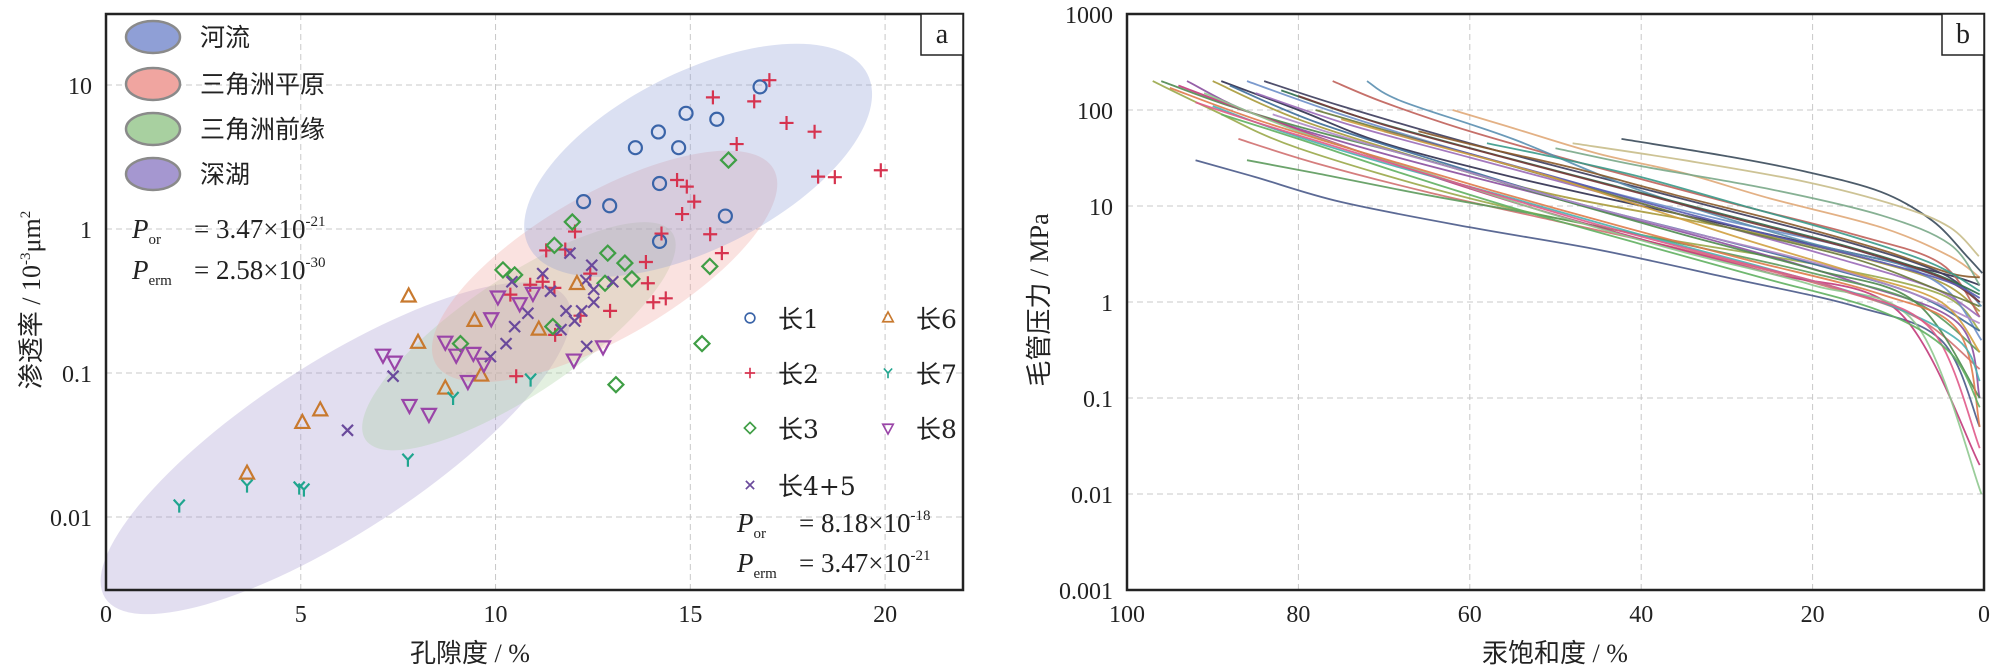  What do you see at coordinates (1086, 304) in the screenshot?
I see `panel-b-y-tick-labels: 0.001 0.01 0.1 1 10 100 1000` at bounding box center [1086, 304].